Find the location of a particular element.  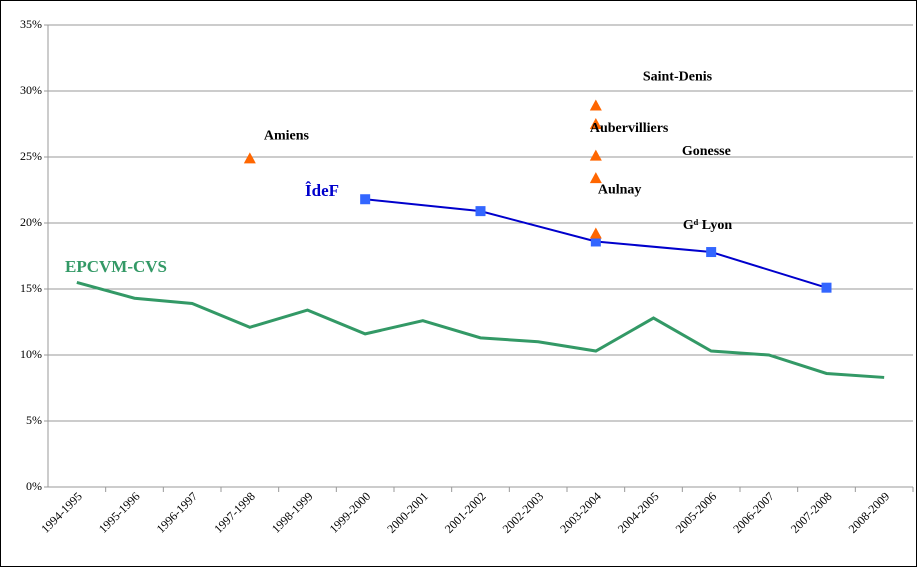

y-tick-label: 20% is located at coordinates (31, 222).